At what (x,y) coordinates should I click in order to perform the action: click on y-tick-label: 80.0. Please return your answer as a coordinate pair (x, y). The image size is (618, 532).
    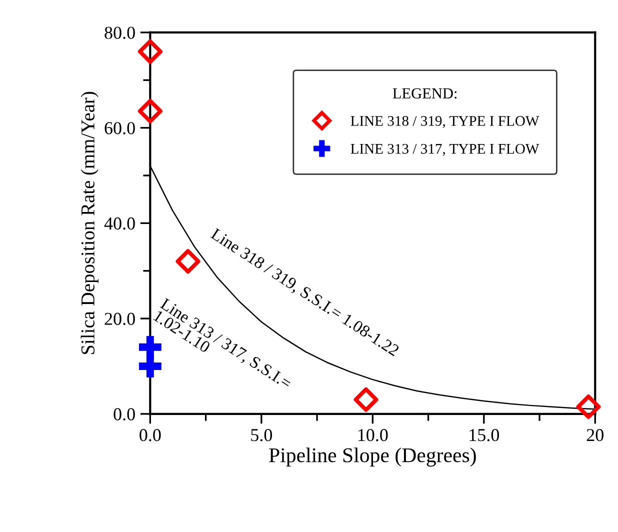
    Looking at the image, I should click on (119, 32).